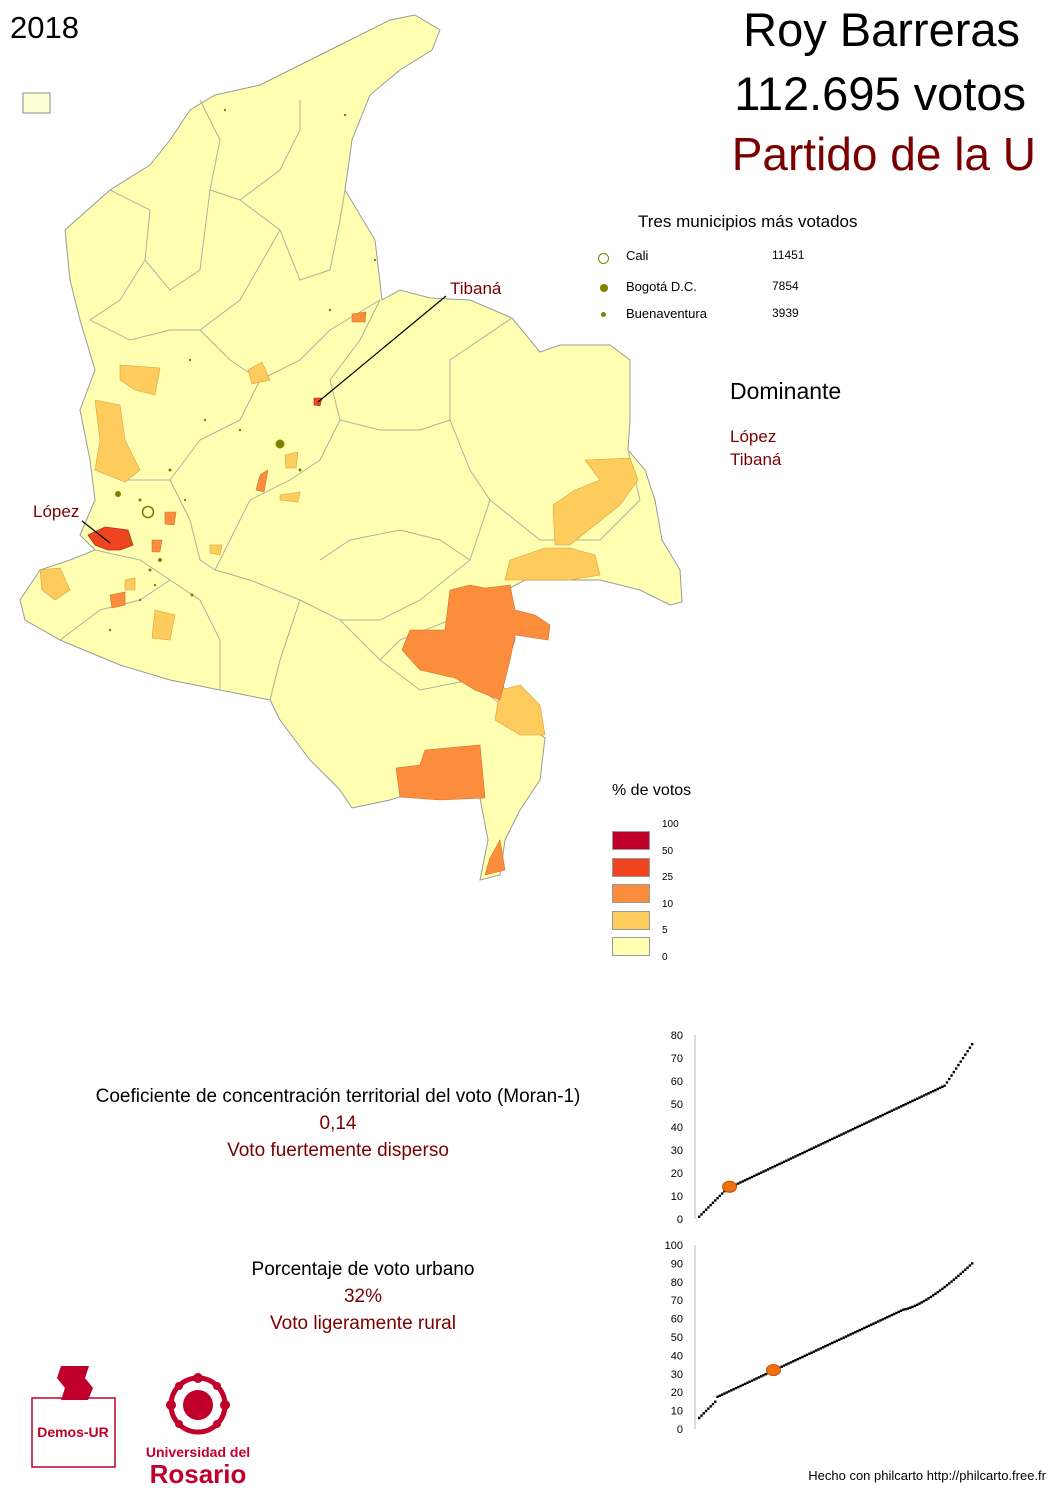  I want to click on small-markers, so click(242, 370).